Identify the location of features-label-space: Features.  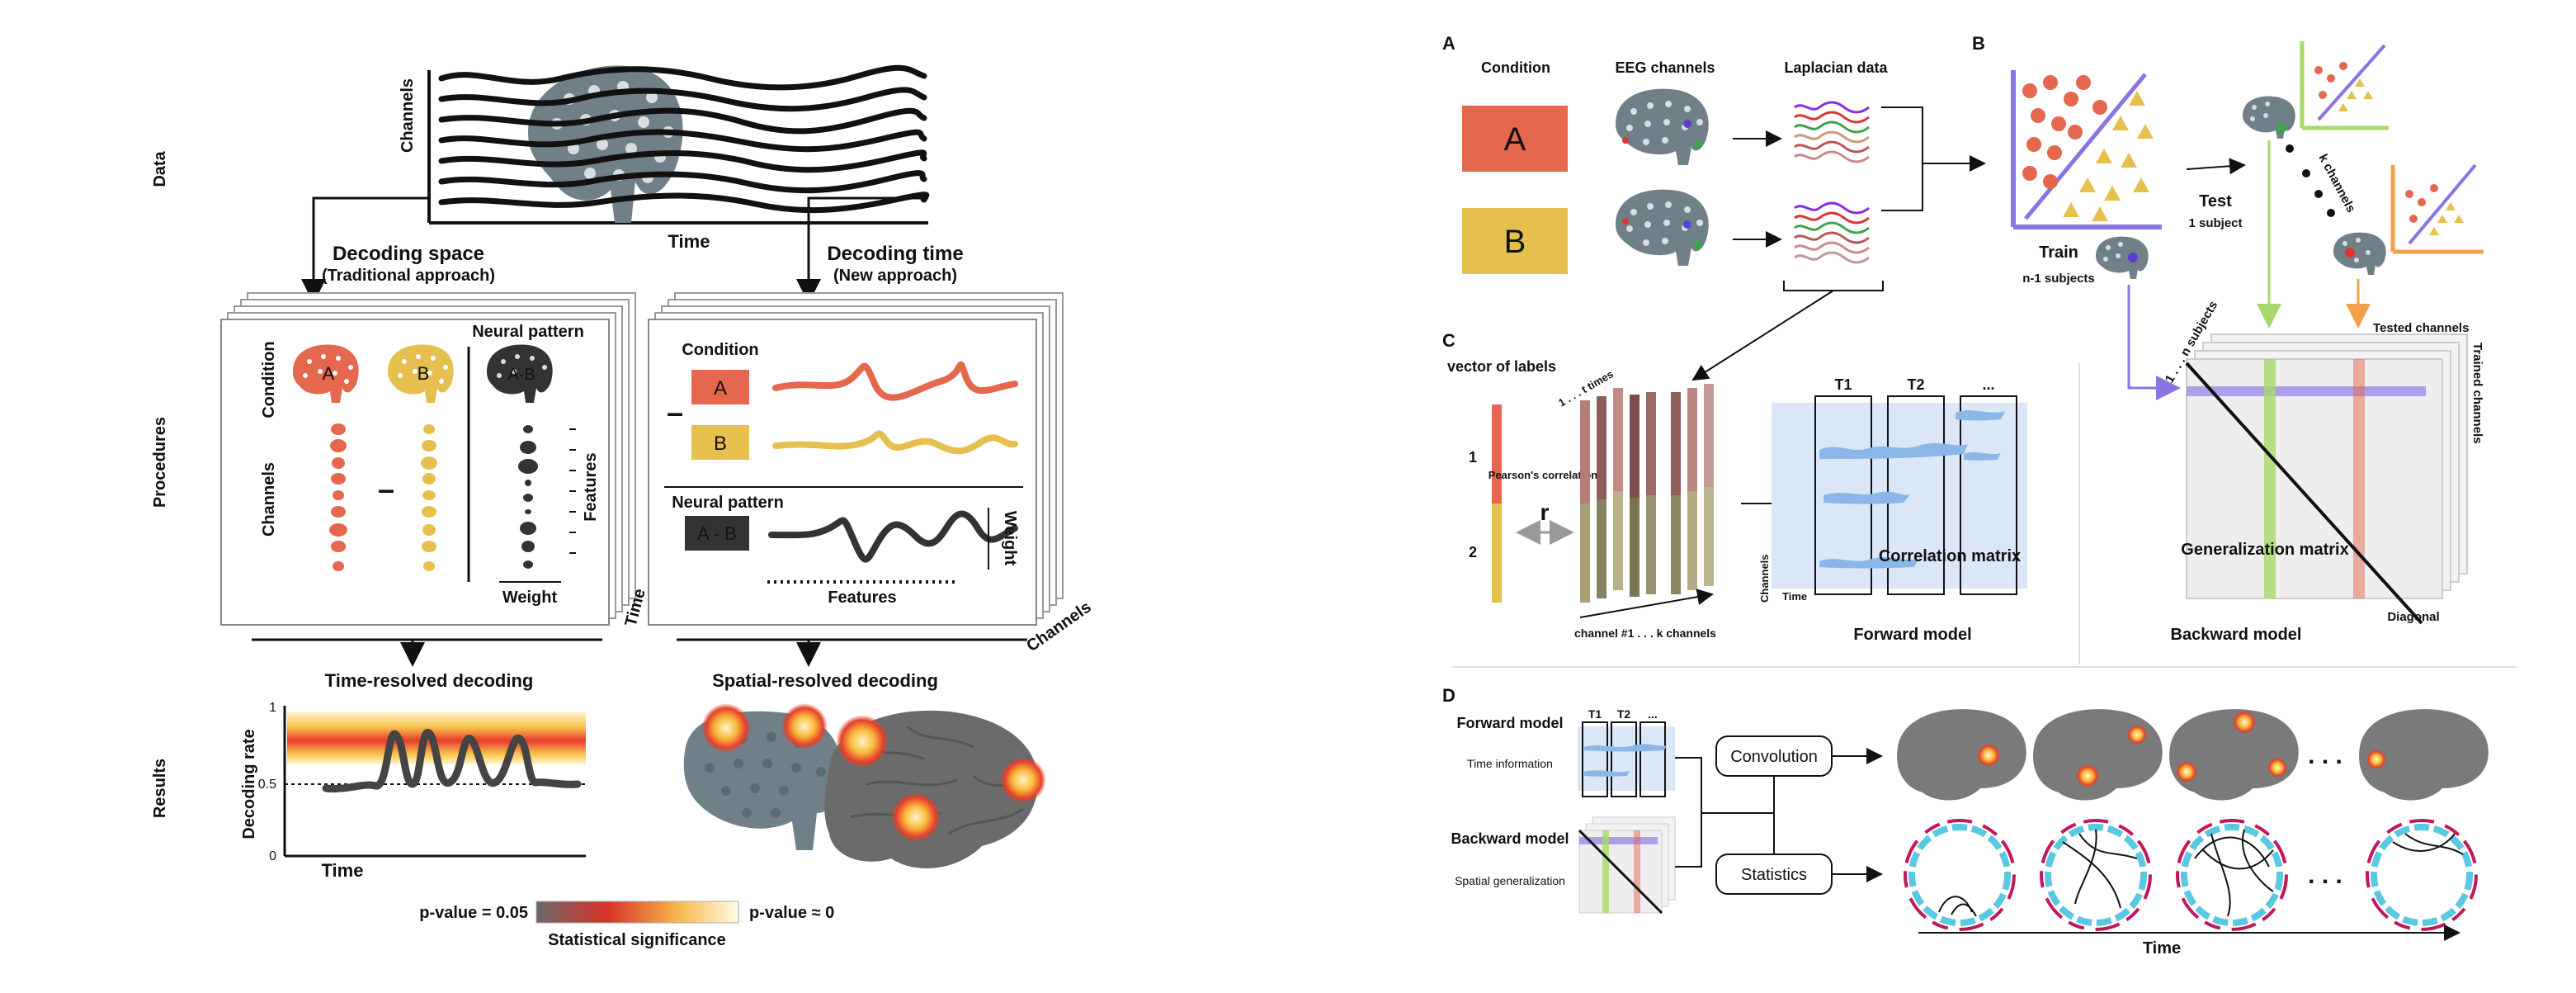
(591, 487).